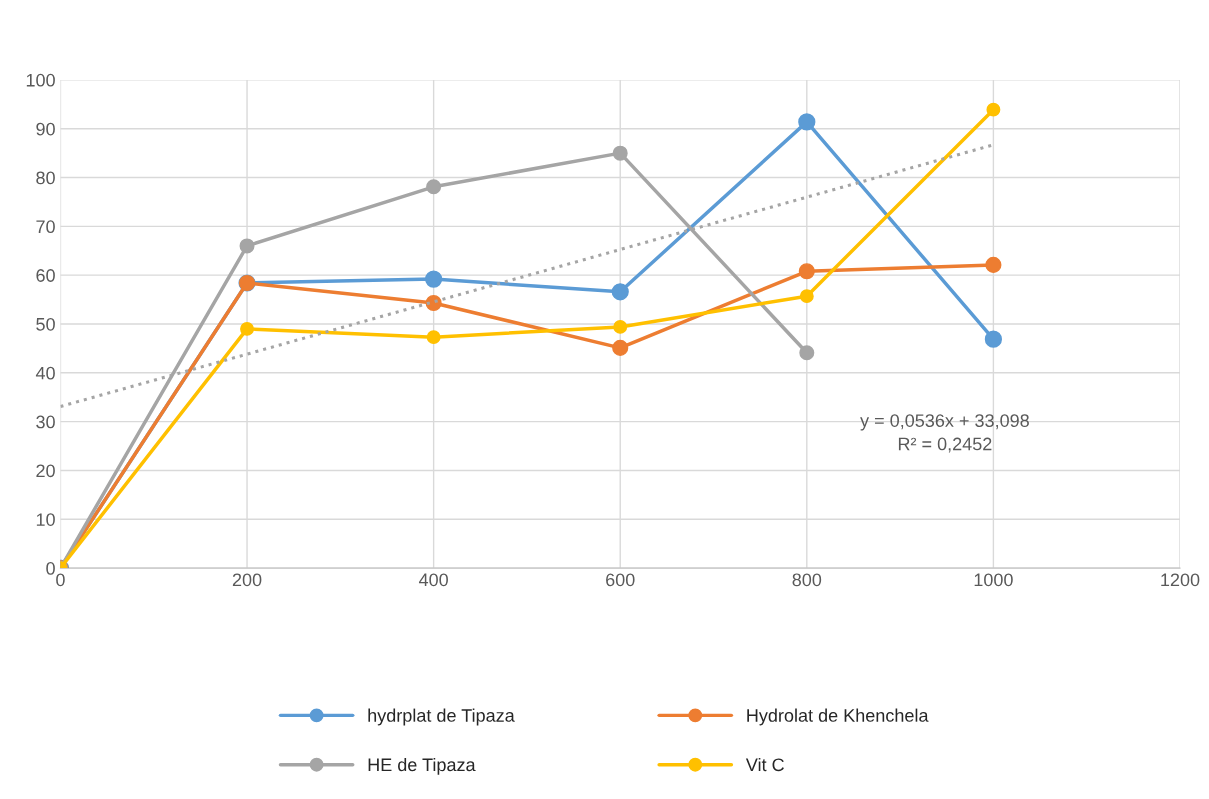 Image resolution: width=1209 pixels, height=799 pixels. I want to click on y-tick-label: 20, so click(45, 471).